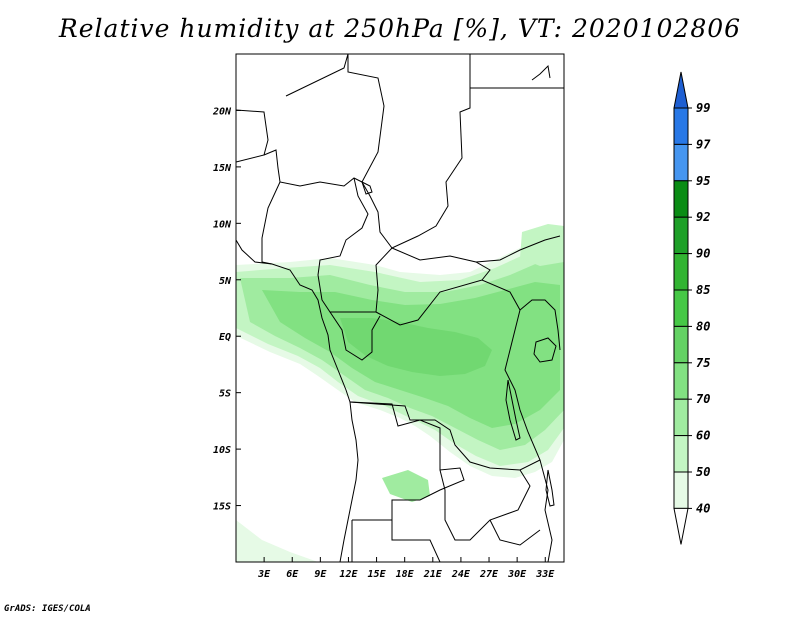 The width and height of the screenshot is (800, 618). Describe the element at coordinates (222, 450) in the screenshot. I see `lat-tick-label: 10S` at that location.